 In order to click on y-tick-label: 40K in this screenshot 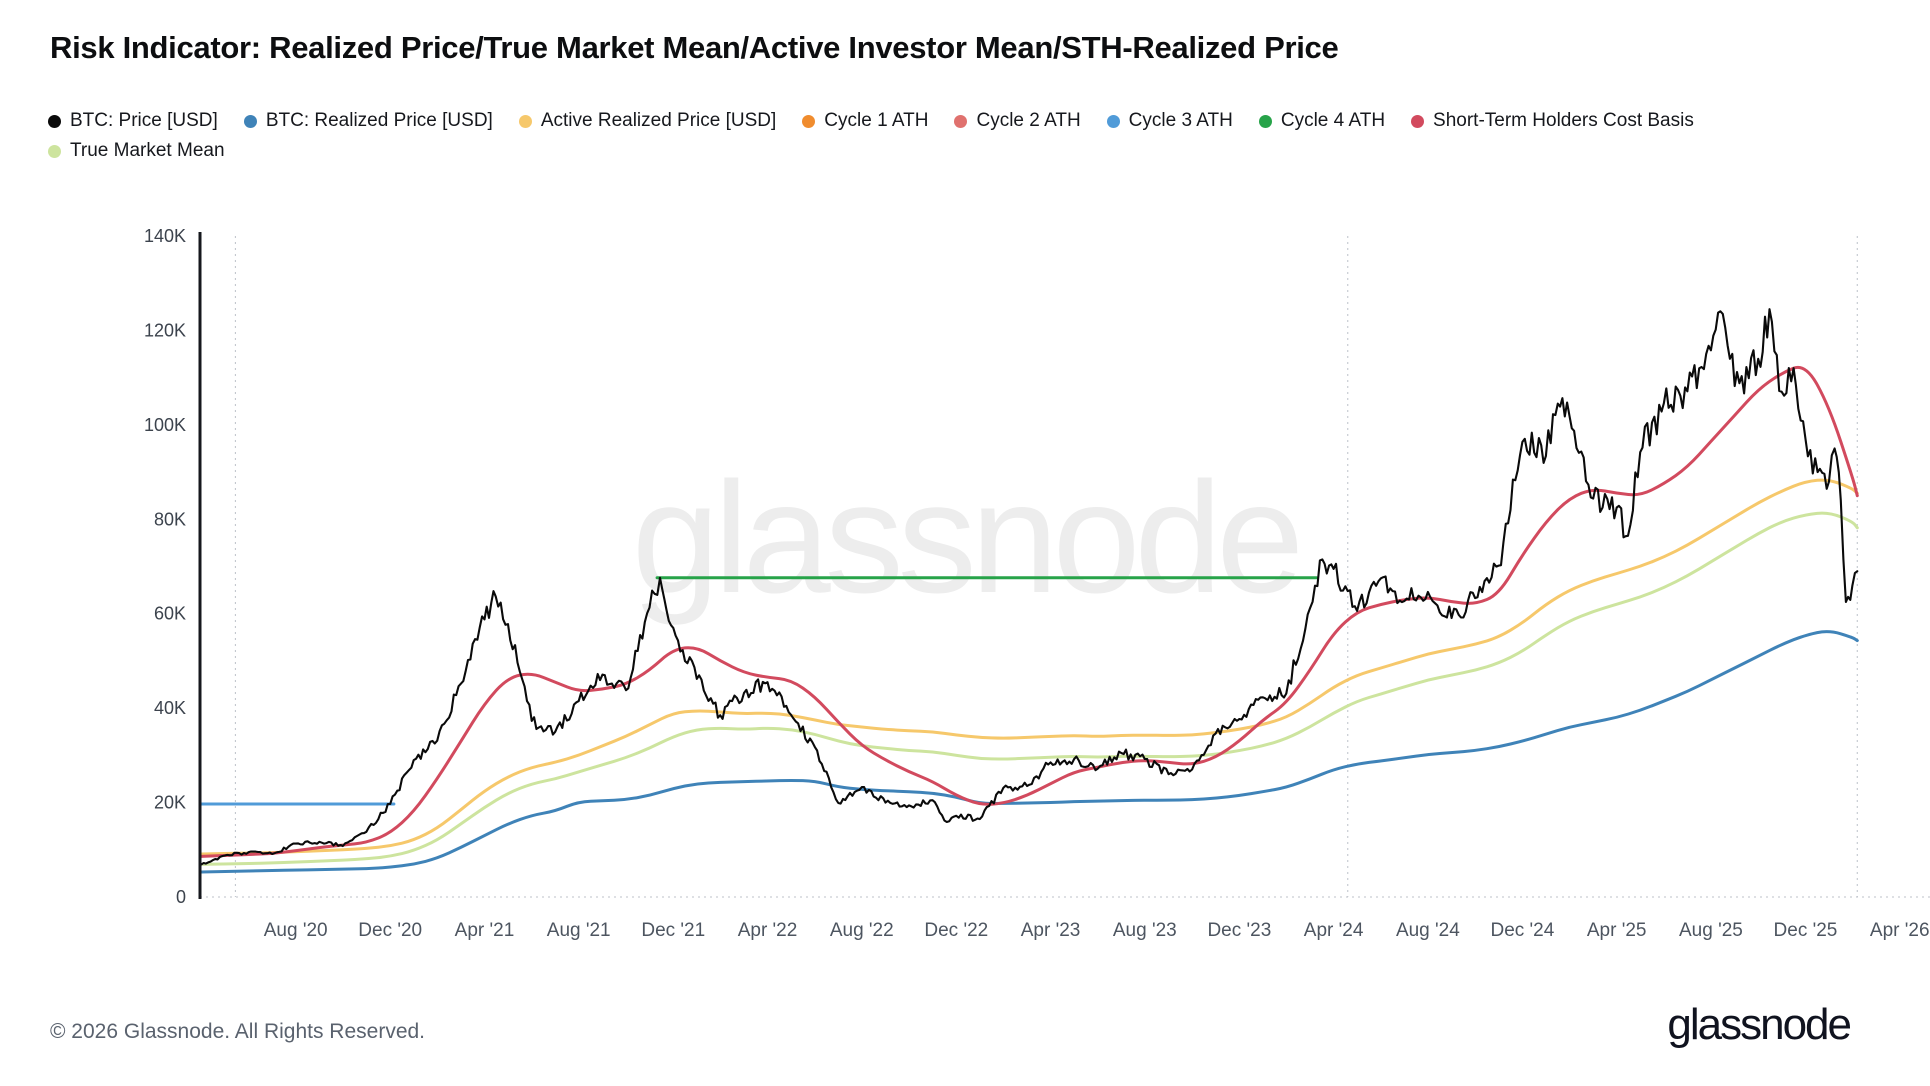, I will do `click(170, 708)`.